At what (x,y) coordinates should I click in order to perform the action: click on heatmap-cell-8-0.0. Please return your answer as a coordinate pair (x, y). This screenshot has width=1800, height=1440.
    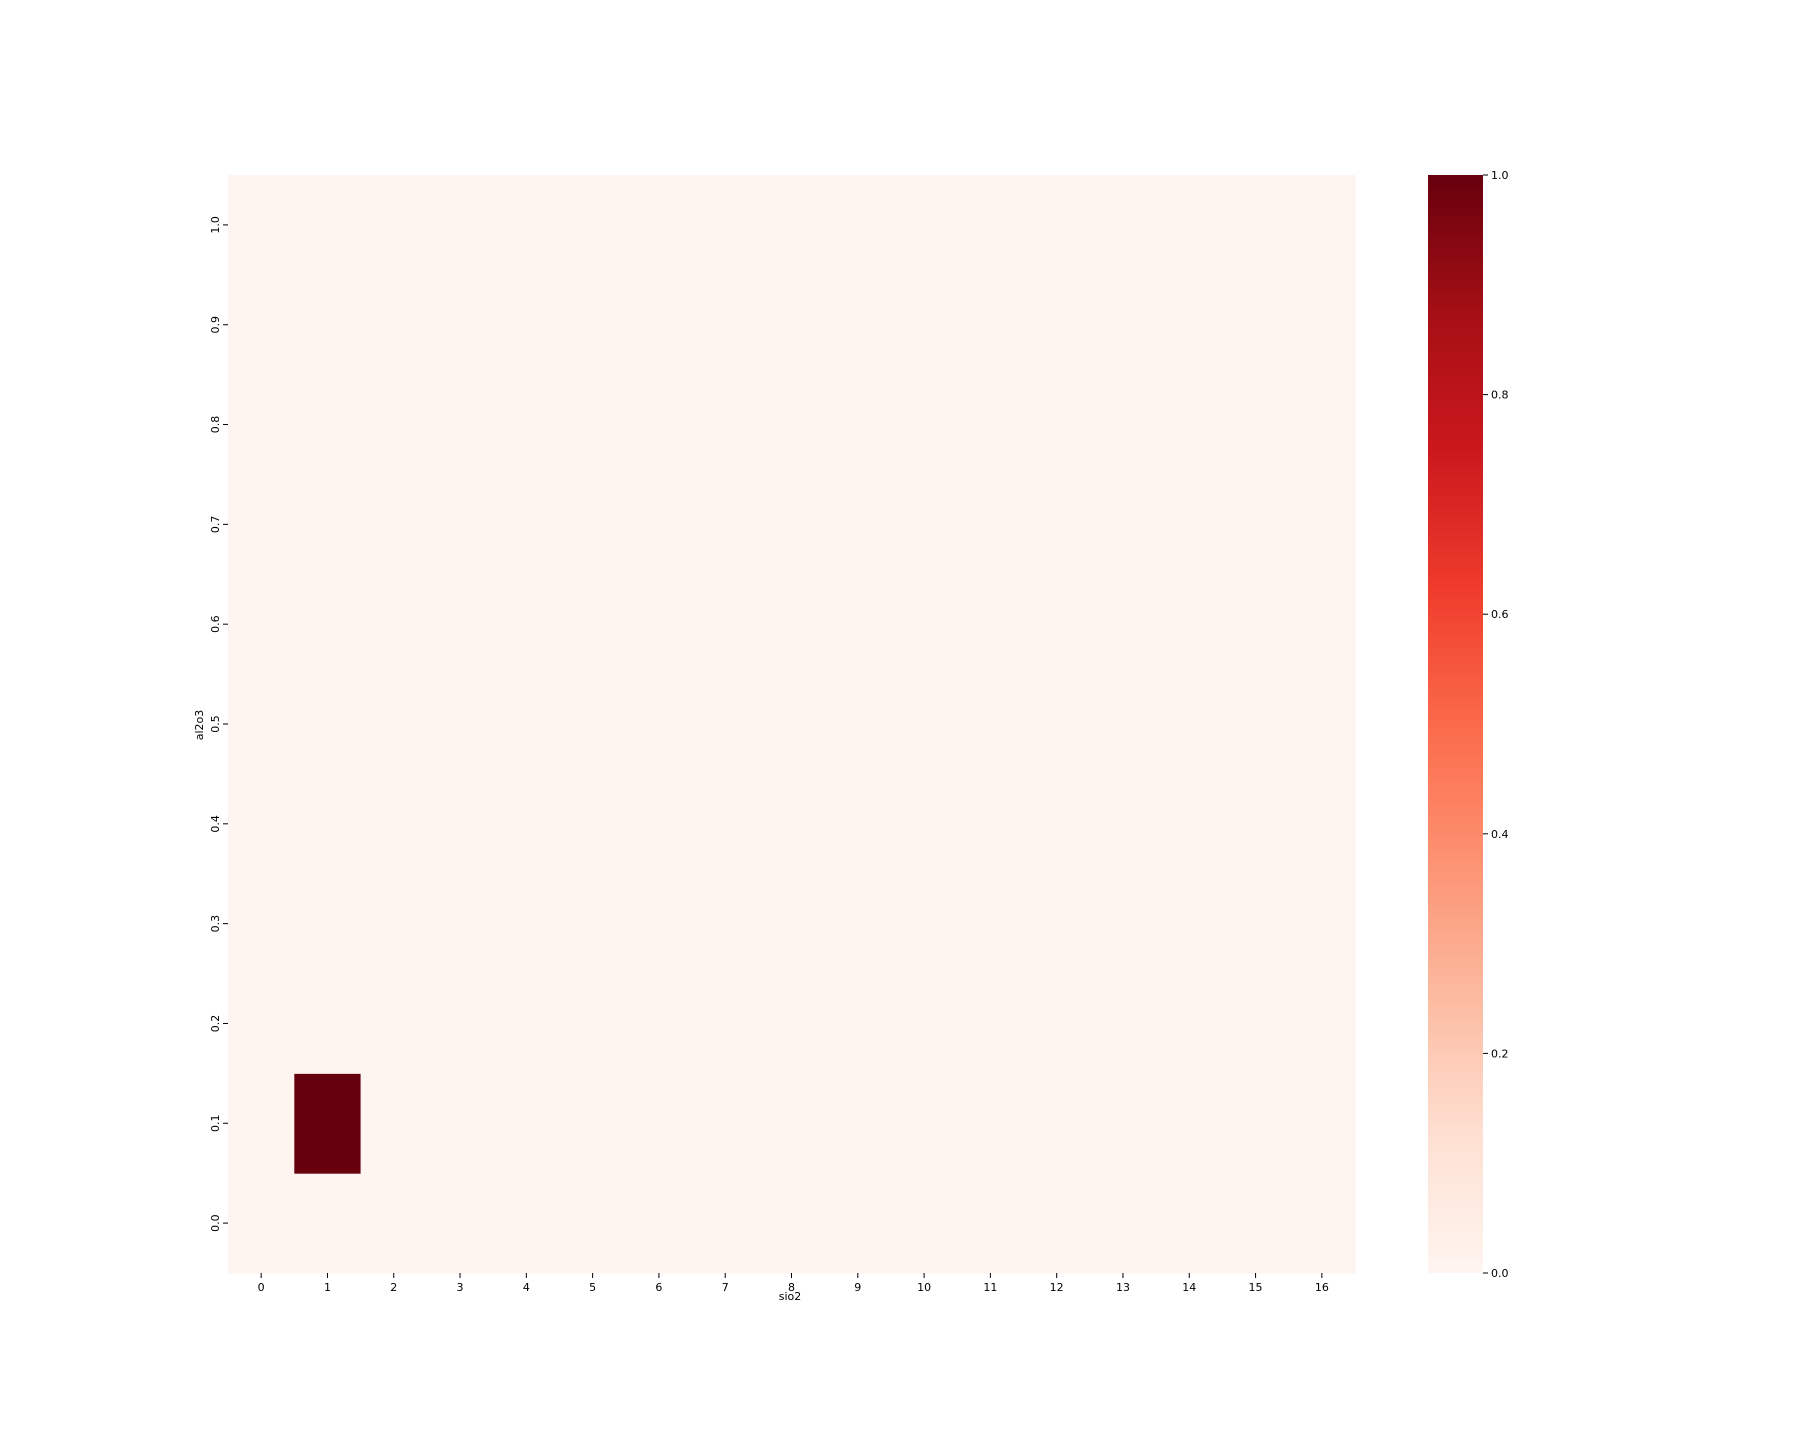
    Looking at the image, I should click on (792, 1223).